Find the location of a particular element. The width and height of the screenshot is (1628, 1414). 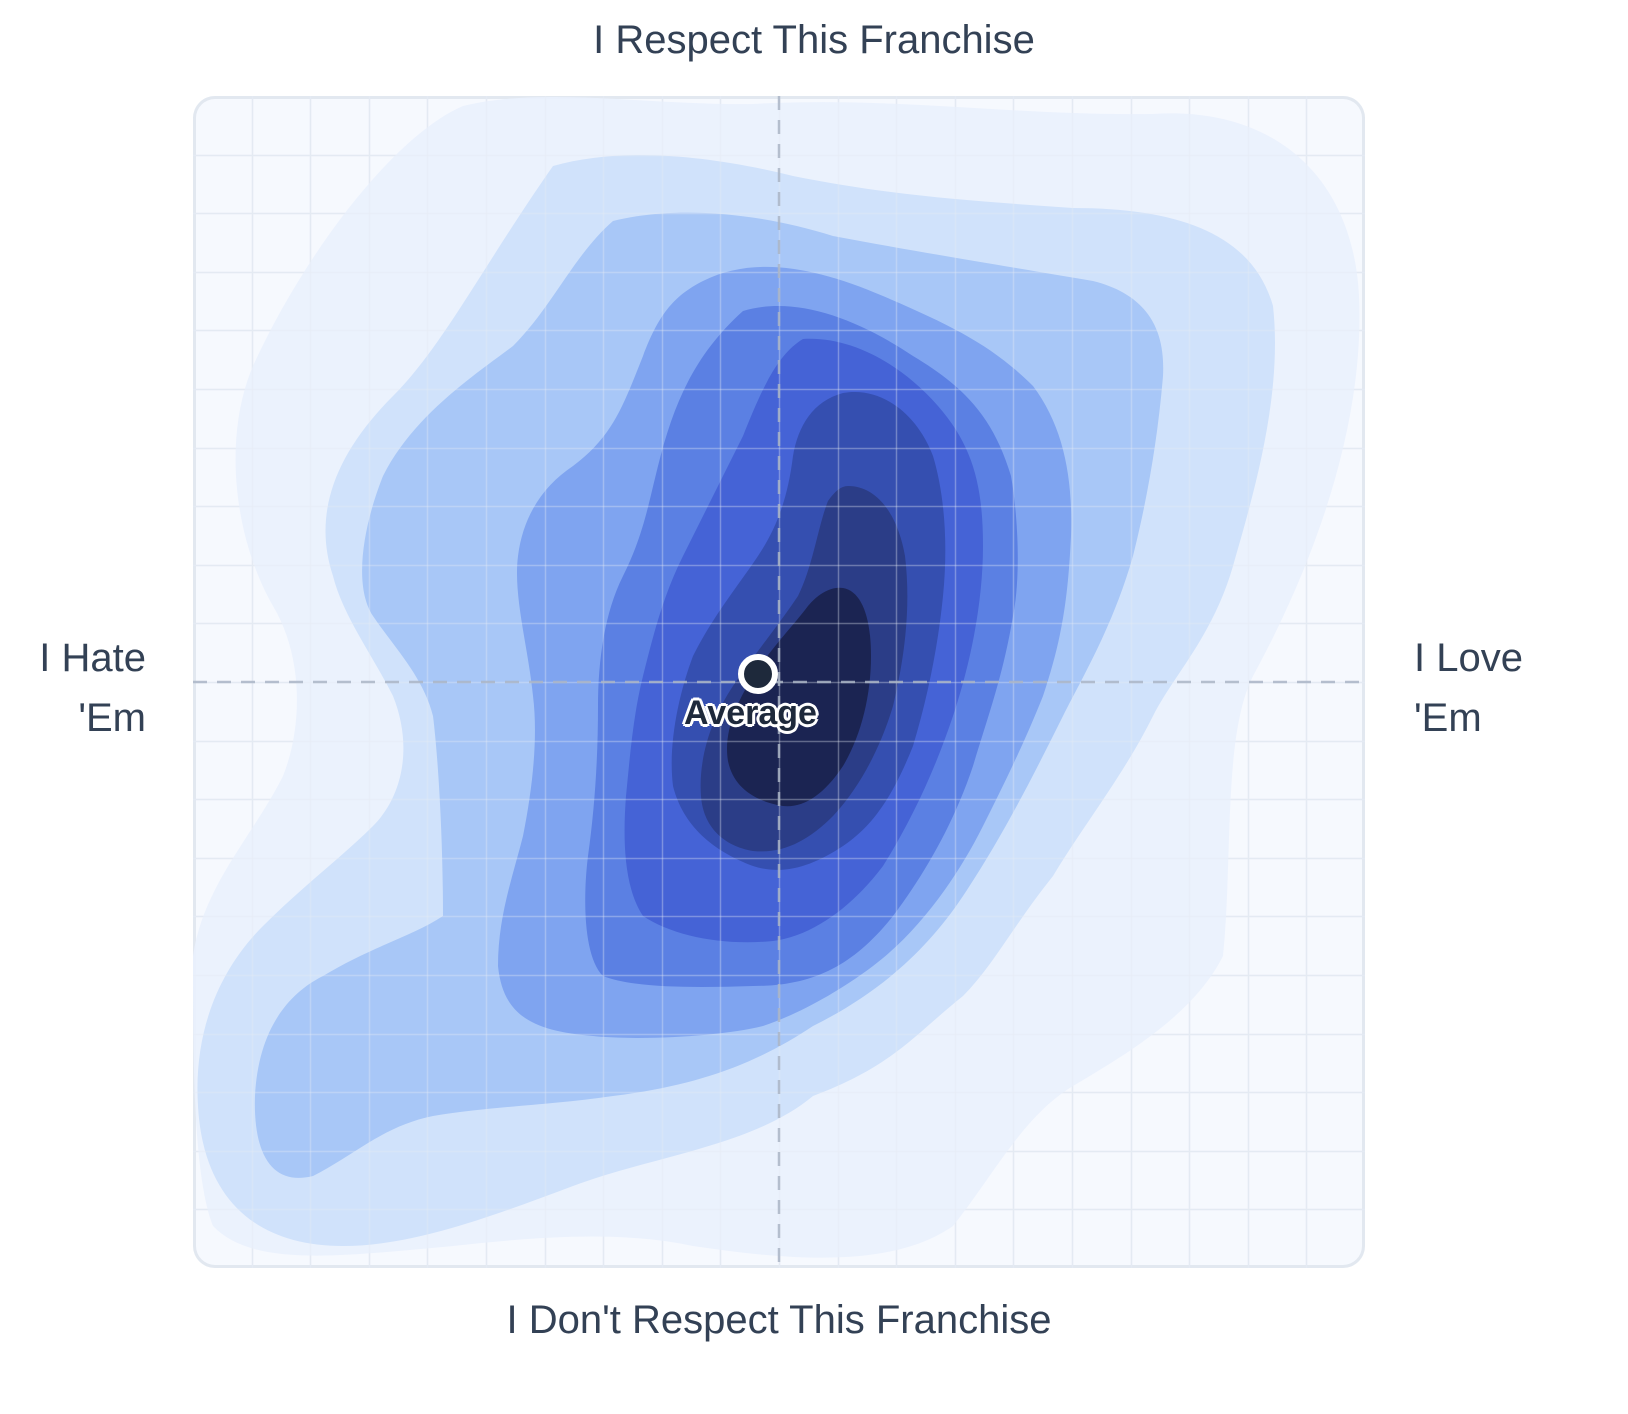

left-axis-label-line1: I Hate is located at coordinates (92, 658).